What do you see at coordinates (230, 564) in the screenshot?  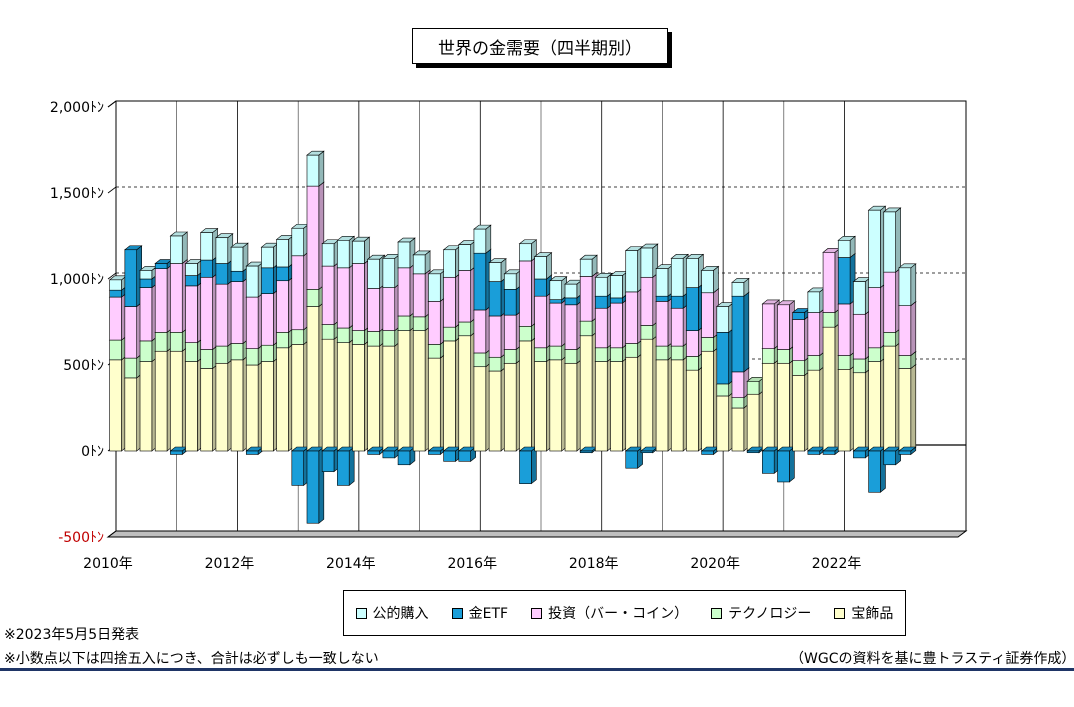 I see `x-tick-label: 2012年` at bounding box center [230, 564].